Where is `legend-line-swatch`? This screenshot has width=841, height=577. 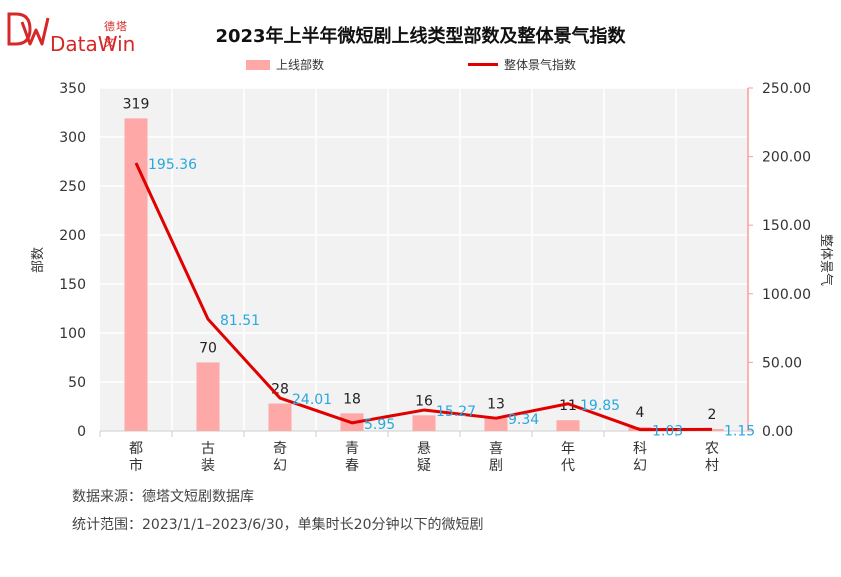 legend-line-swatch is located at coordinates (483, 64).